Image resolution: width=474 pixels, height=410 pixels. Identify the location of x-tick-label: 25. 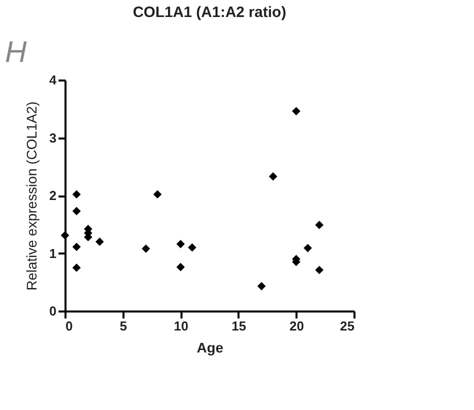
(347, 326).